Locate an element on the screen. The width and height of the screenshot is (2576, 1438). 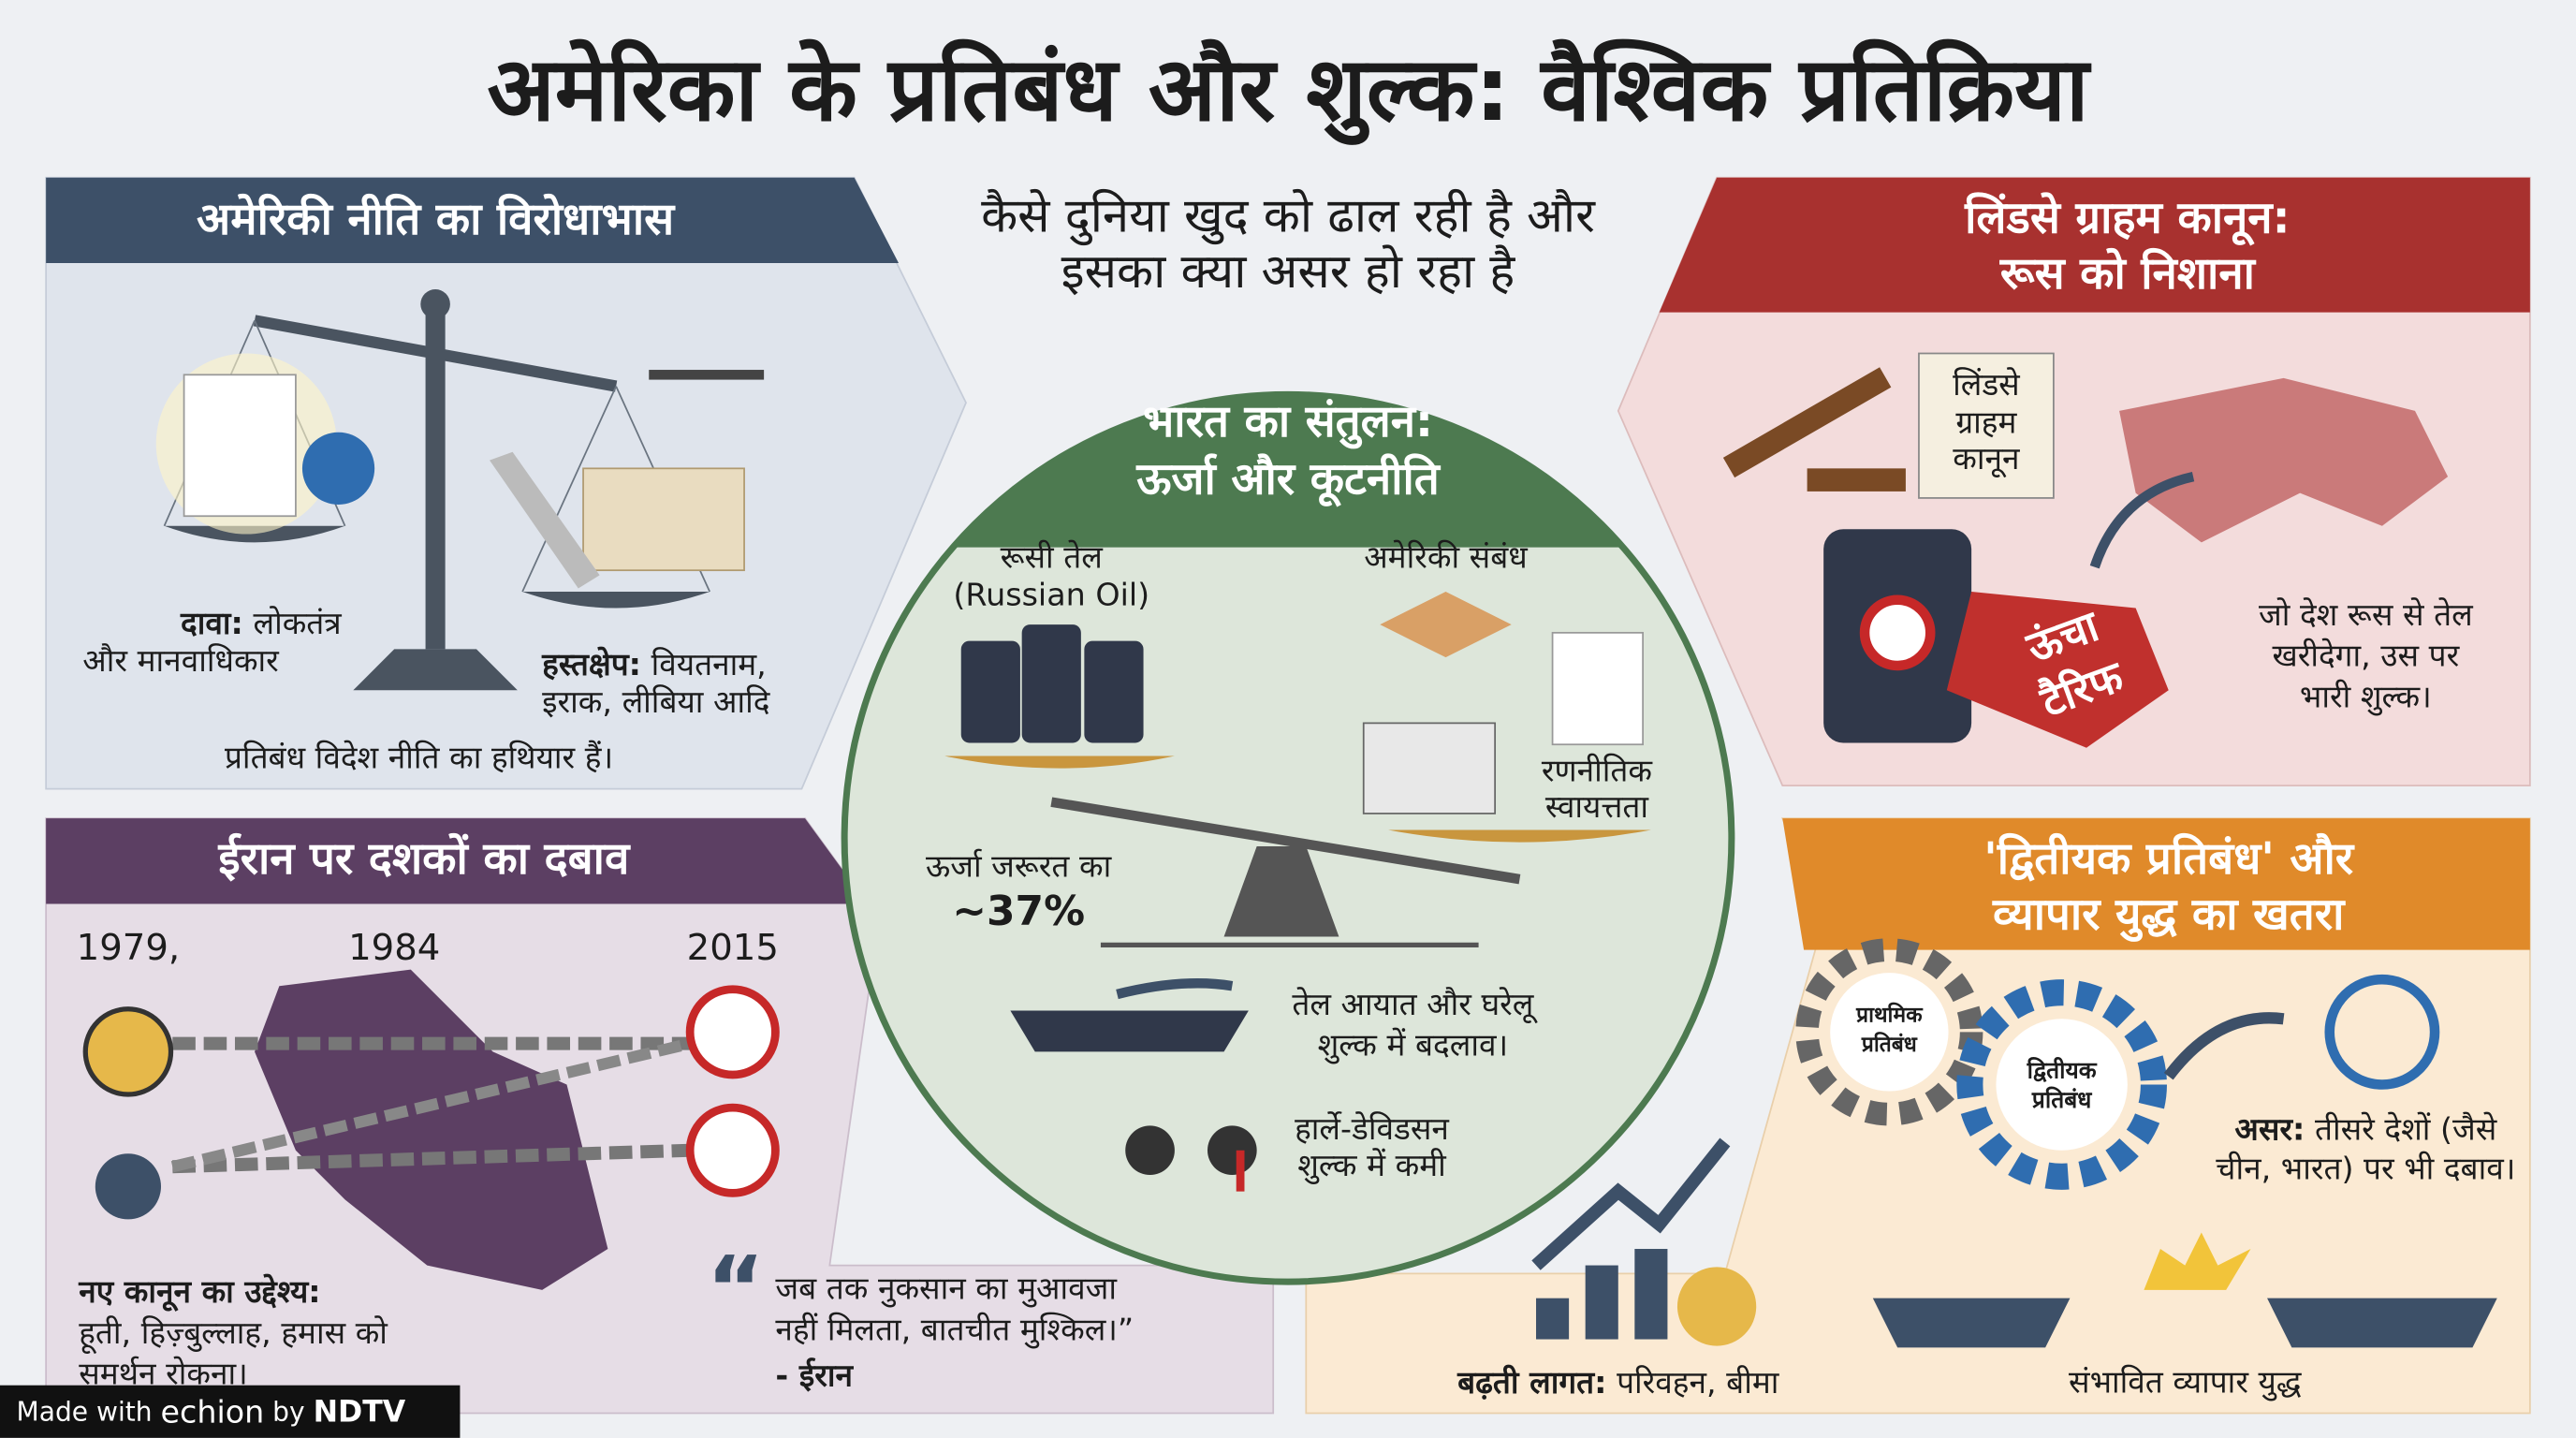
year: 2015 is located at coordinates (733, 948).